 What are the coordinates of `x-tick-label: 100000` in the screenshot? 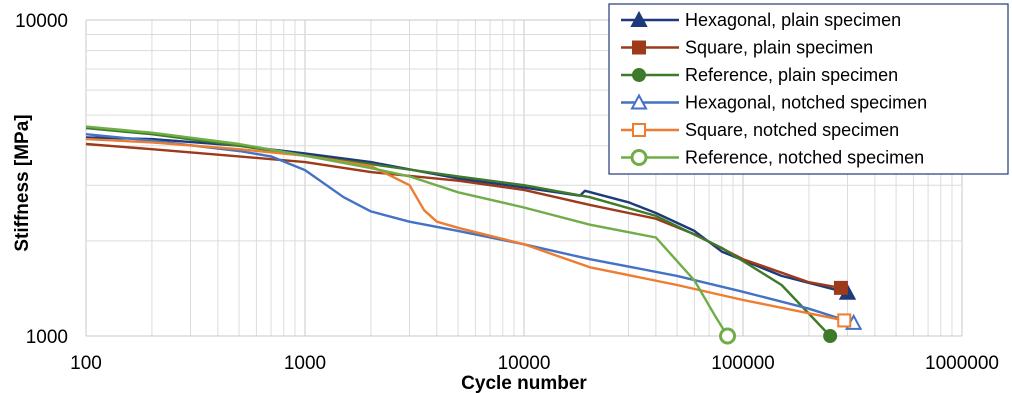 It's located at (742, 363).